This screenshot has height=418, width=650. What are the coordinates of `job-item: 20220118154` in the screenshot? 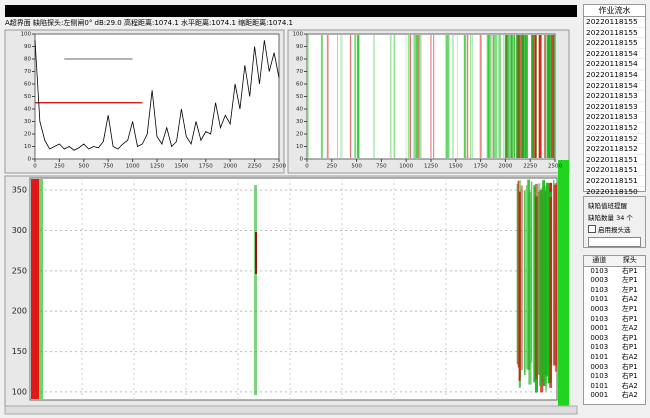 It's located at (615, 86).